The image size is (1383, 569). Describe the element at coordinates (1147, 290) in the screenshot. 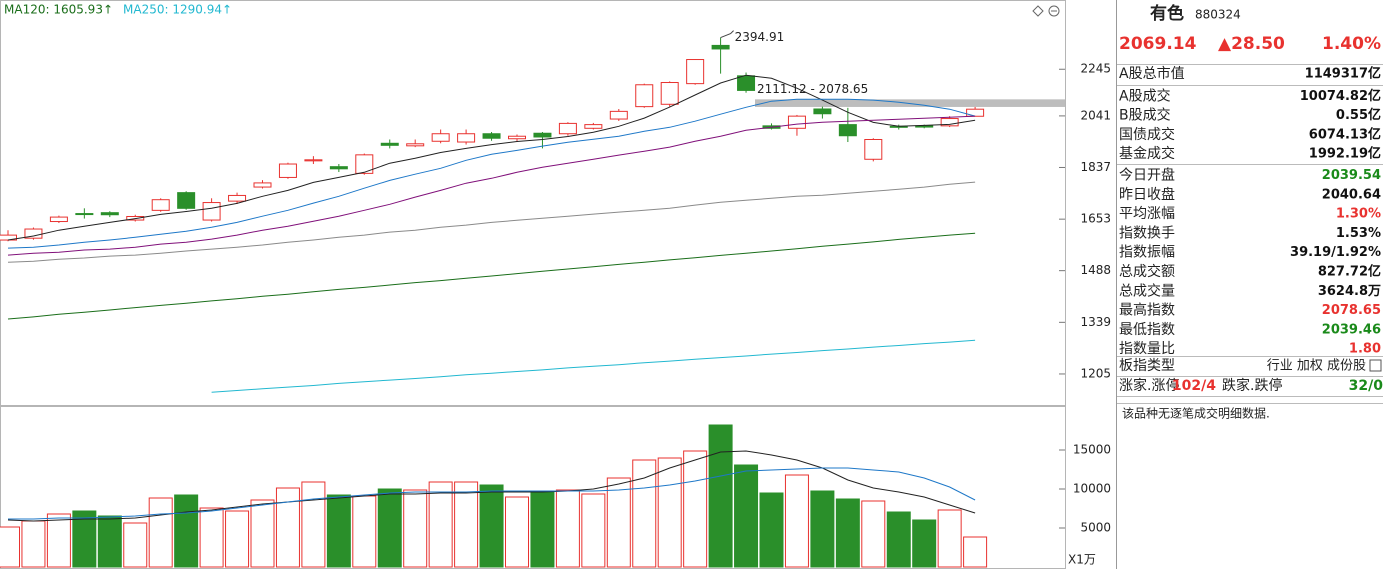

I see `row-label: 总成交量` at that location.